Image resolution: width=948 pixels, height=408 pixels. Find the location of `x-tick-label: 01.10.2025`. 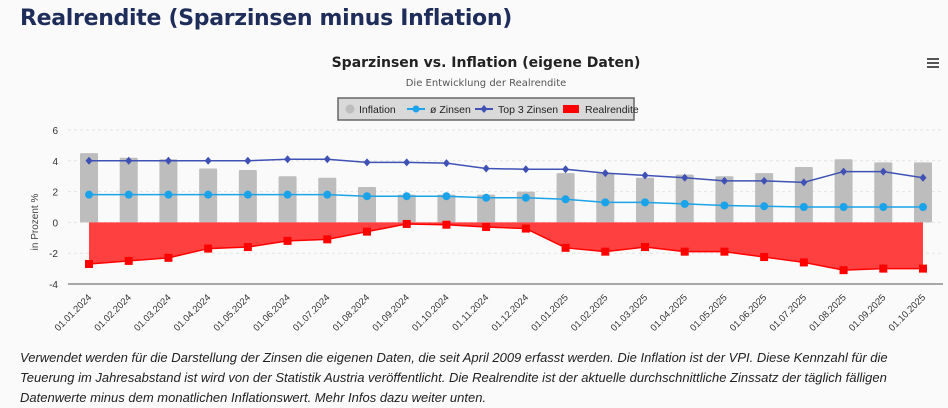

x-tick-label: 01.10.2025 is located at coordinates (907, 312).